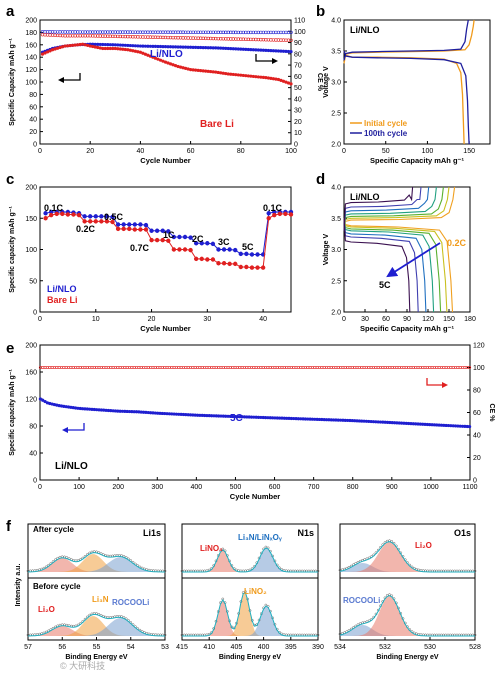 The width and height of the screenshot is (497, 674). I want to click on series-0-2c, so click(399, 249).